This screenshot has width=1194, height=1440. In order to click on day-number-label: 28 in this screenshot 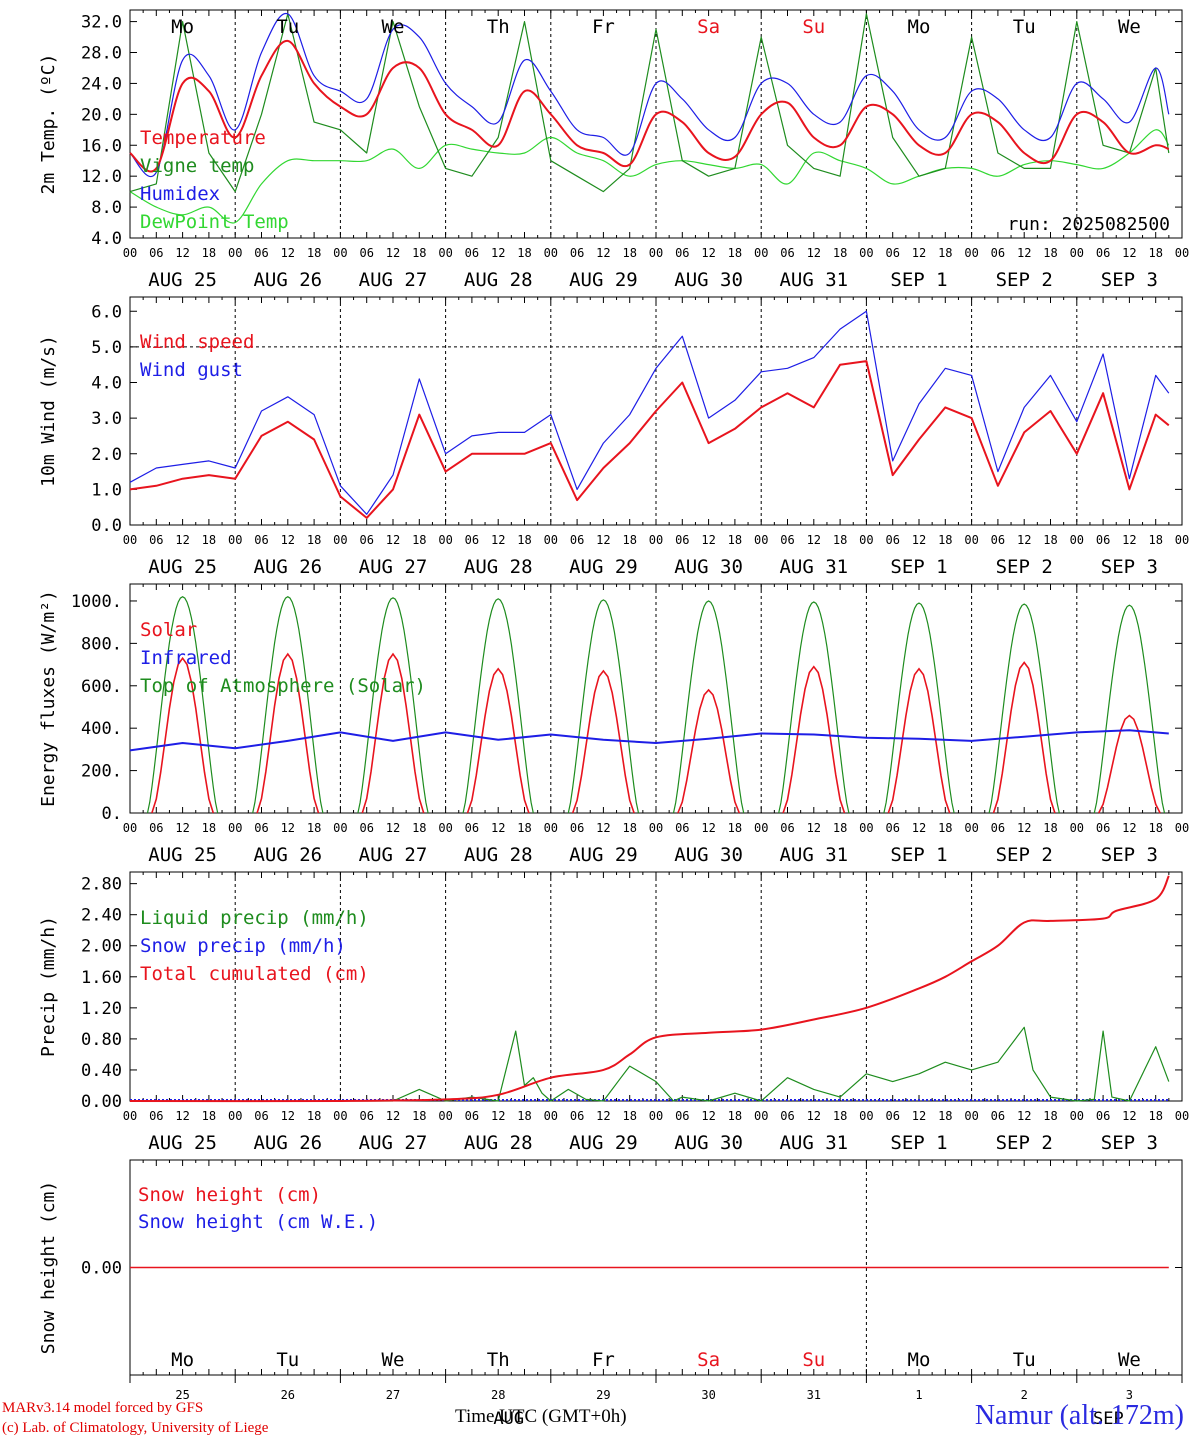, I will do `click(498, 1395)`.